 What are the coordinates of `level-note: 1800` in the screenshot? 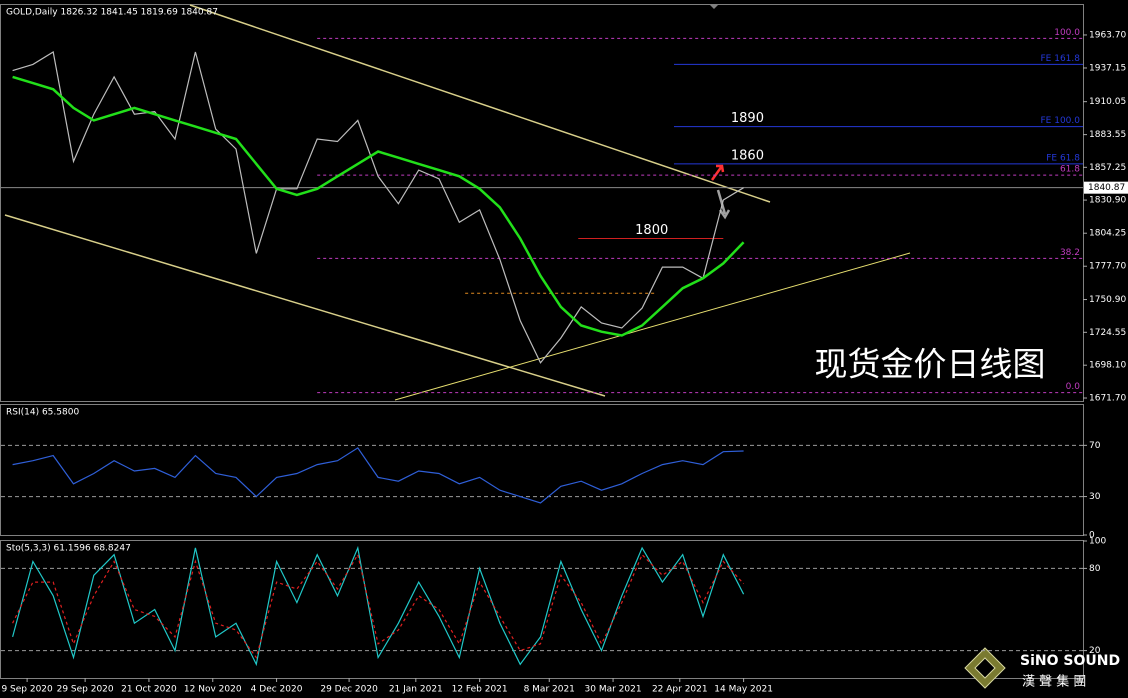 It's located at (651, 230).